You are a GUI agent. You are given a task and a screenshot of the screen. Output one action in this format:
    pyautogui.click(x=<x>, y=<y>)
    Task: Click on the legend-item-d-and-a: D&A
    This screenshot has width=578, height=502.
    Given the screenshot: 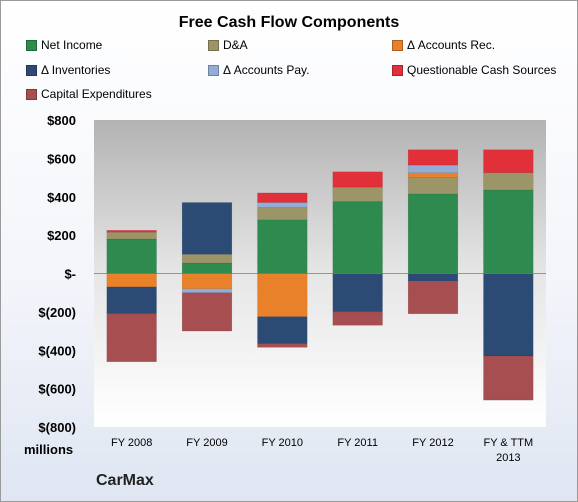 What is the action you would take?
    pyautogui.click(x=228, y=45)
    